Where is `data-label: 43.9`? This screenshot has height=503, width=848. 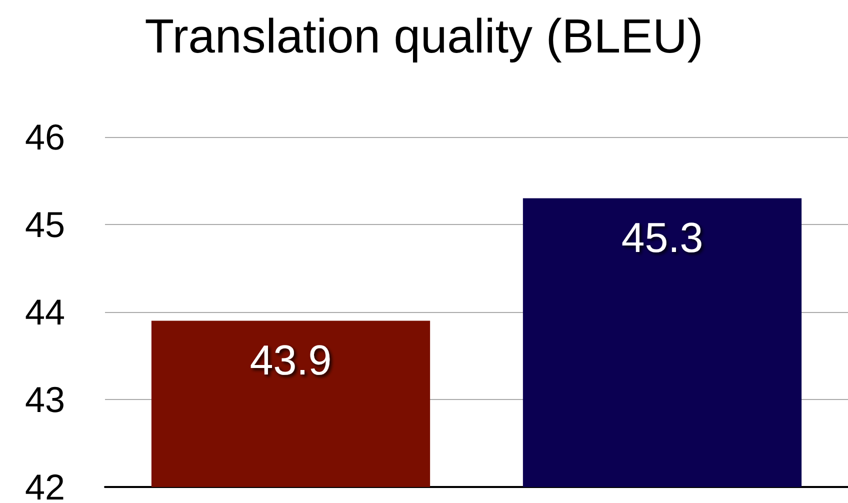 data-label: 43.9 is located at coordinates (291, 360).